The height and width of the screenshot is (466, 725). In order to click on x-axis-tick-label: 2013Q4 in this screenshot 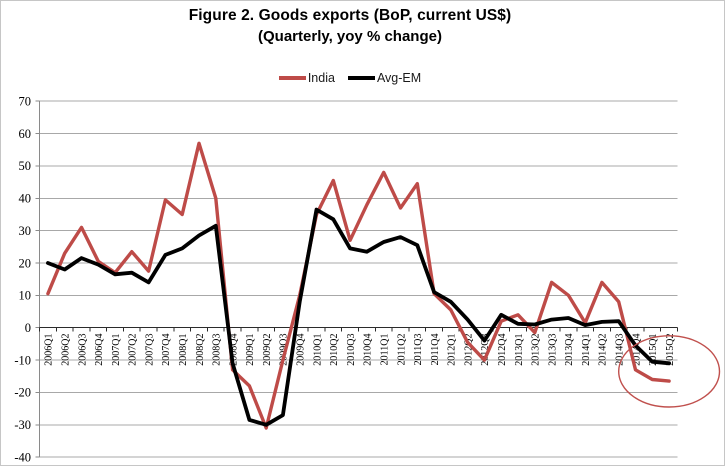, I will do `click(569, 350)`.